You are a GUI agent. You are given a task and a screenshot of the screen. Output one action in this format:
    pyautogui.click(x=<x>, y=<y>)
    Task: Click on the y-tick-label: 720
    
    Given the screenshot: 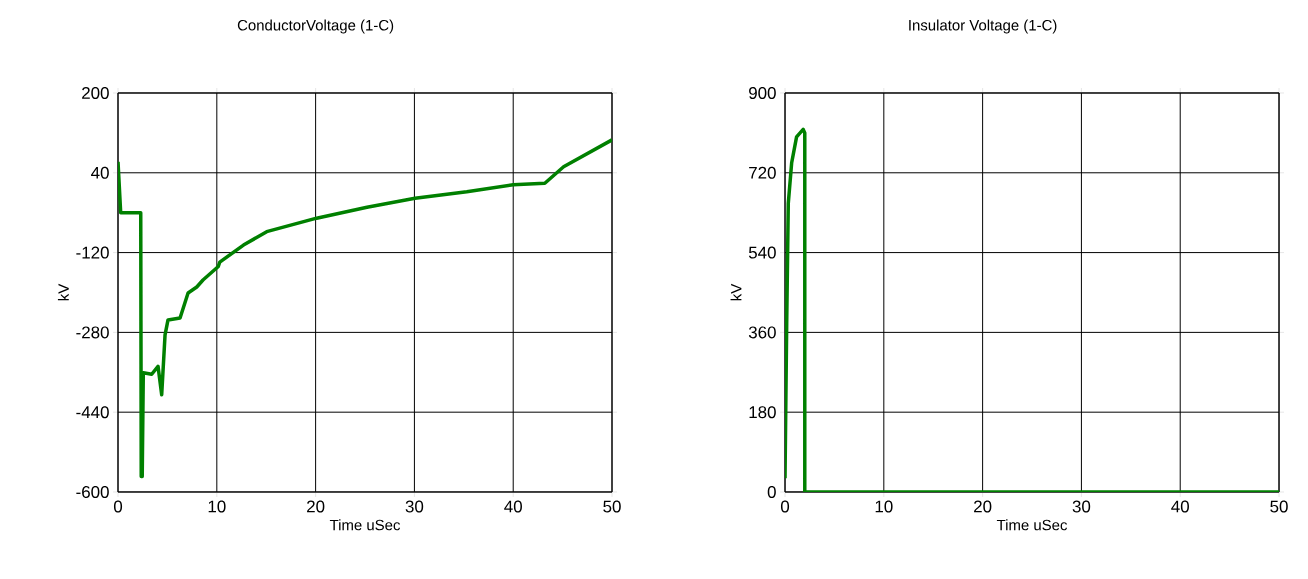 What is the action you would take?
    pyautogui.click(x=762, y=172)
    